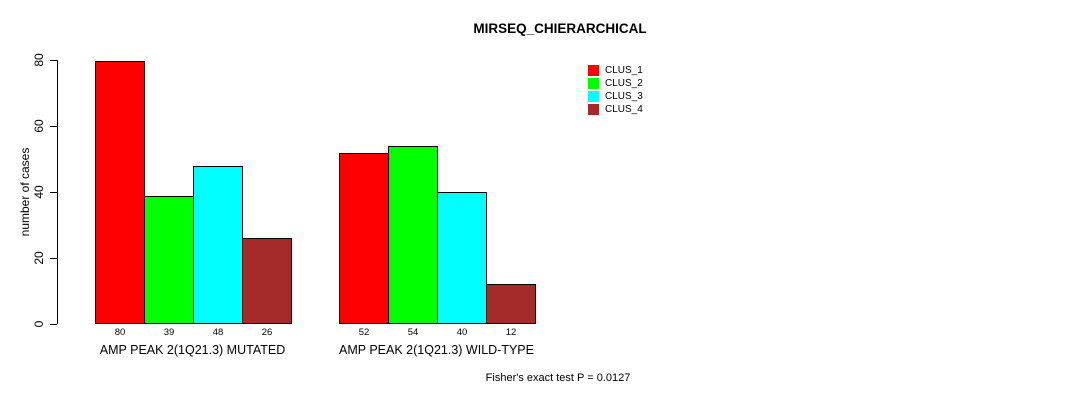  Describe the element at coordinates (558, 378) in the screenshot. I see `fisher-test-annotation: Fisher's exact test P = 0.0127` at that location.